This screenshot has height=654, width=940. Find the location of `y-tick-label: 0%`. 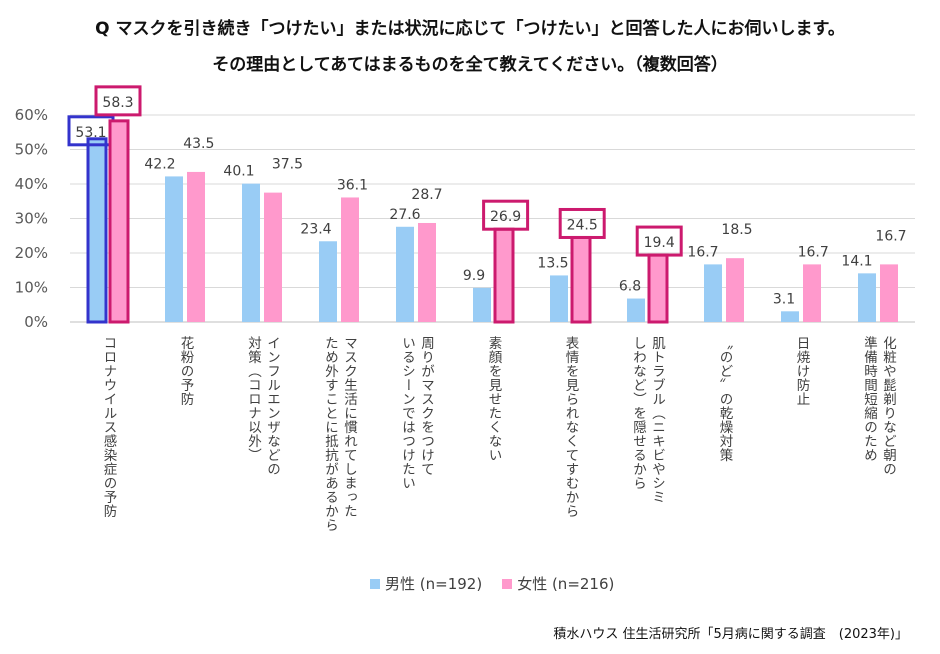

y-tick-label: 0% is located at coordinates (36, 322).